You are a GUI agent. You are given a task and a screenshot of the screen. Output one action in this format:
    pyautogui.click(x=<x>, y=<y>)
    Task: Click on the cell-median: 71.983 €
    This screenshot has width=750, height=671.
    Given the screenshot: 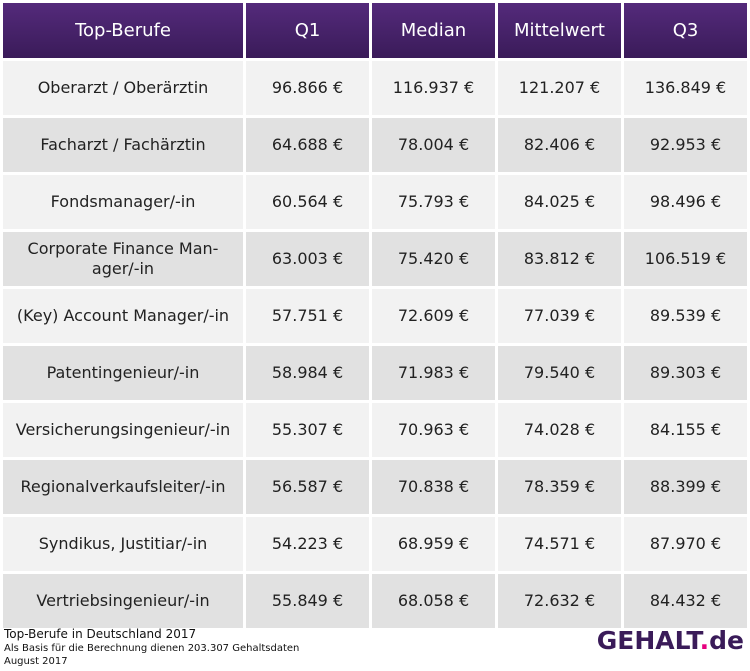 What is the action you would take?
    pyautogui.click(x=433, y=373)
    